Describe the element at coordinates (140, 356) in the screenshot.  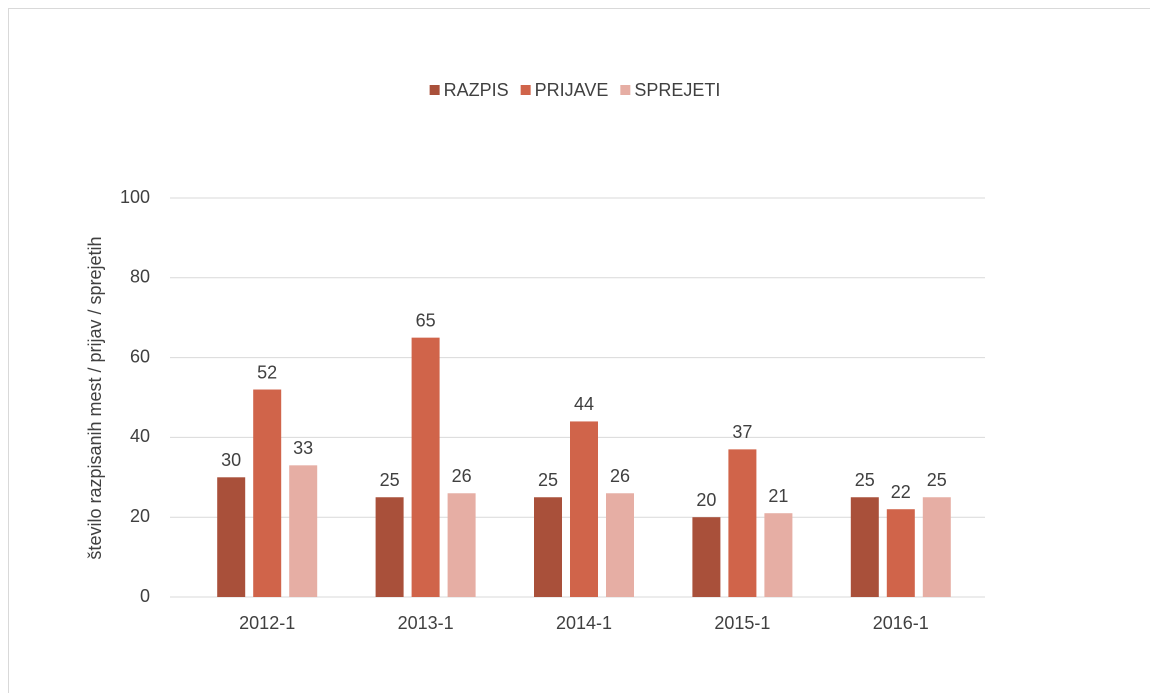
I see `y-tick-label: 60` at that location.